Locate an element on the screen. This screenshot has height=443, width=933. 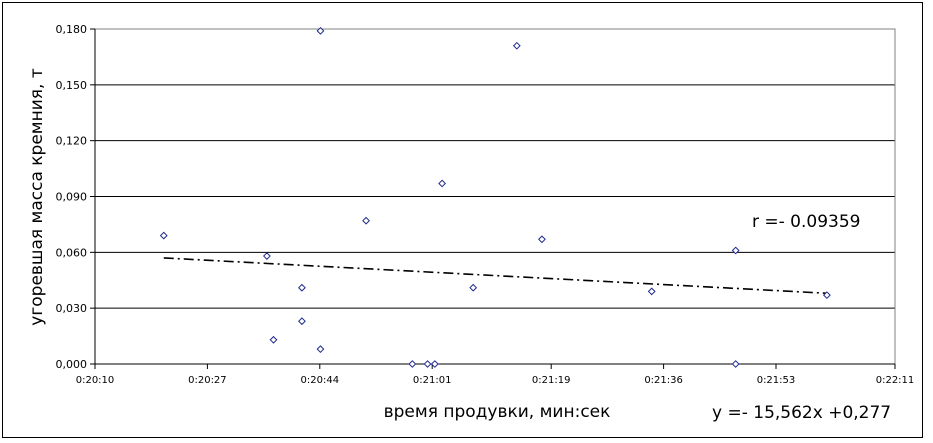
x-tick-label-2: 0:20:44 is located at coordinates (320, 380).